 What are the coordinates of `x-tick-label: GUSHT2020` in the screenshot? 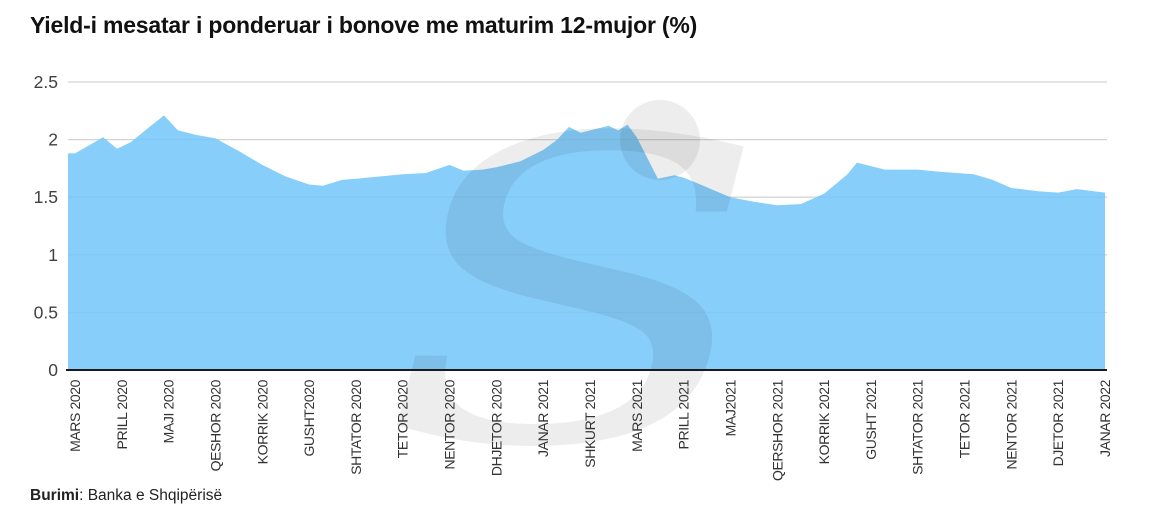 It's located at (309, 417).